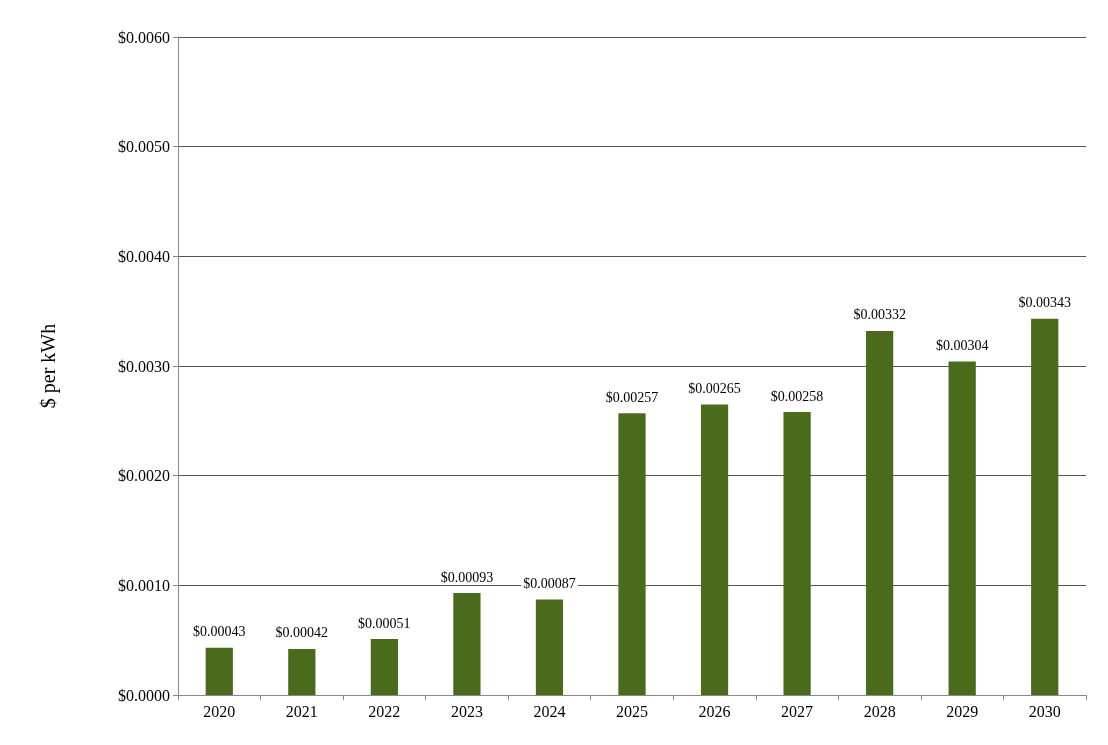 This screenshot has width=1108, height=745. What do you see at coordinates (219, 632) in the screenshot?
I see `data-label: $0.00043` at bounding box center [219, 632].